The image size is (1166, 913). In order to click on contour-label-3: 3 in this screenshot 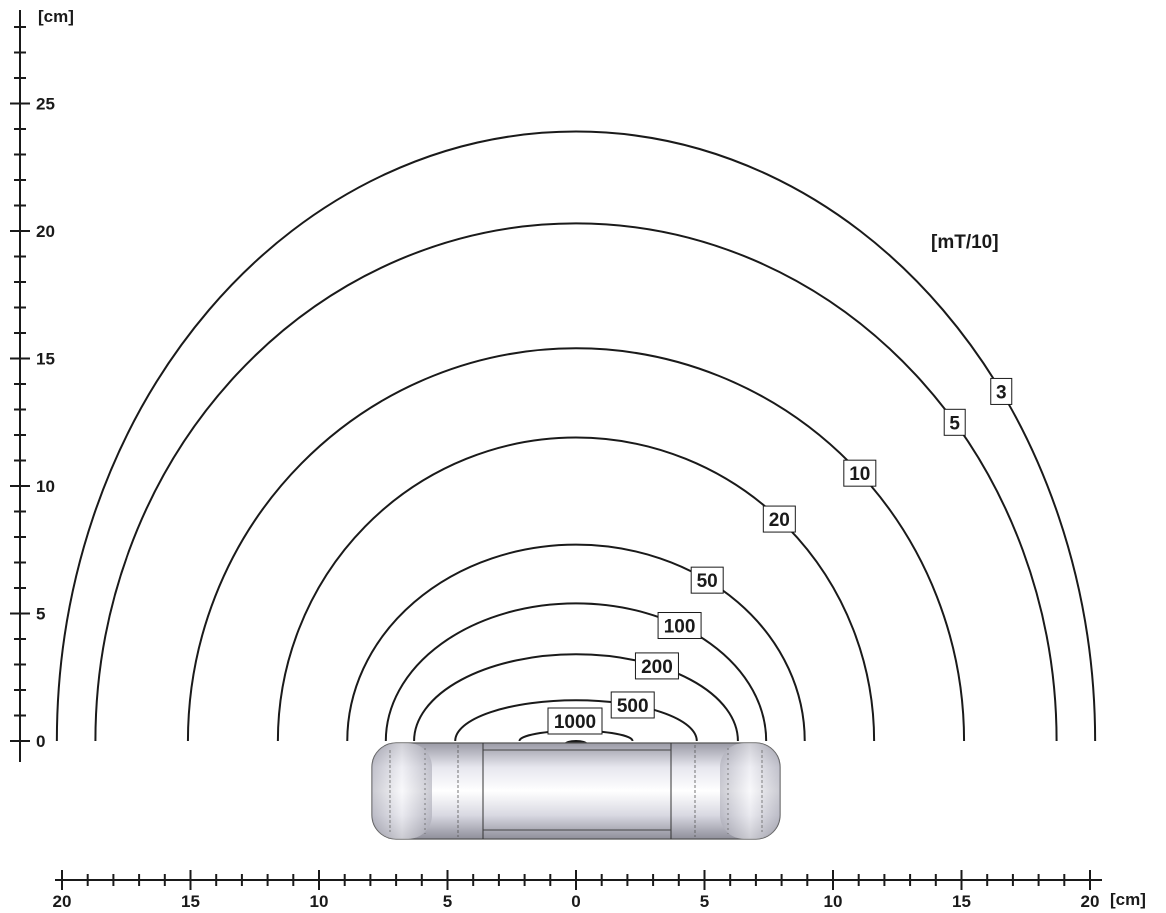, I will do `click(1001, 391)`.